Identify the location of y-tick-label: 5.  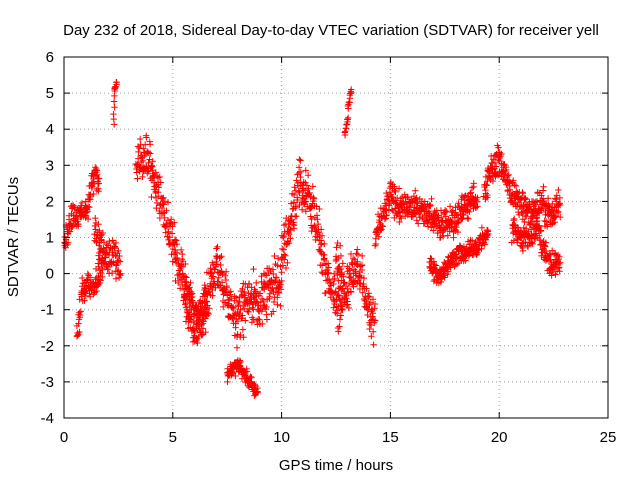
(50, 93).